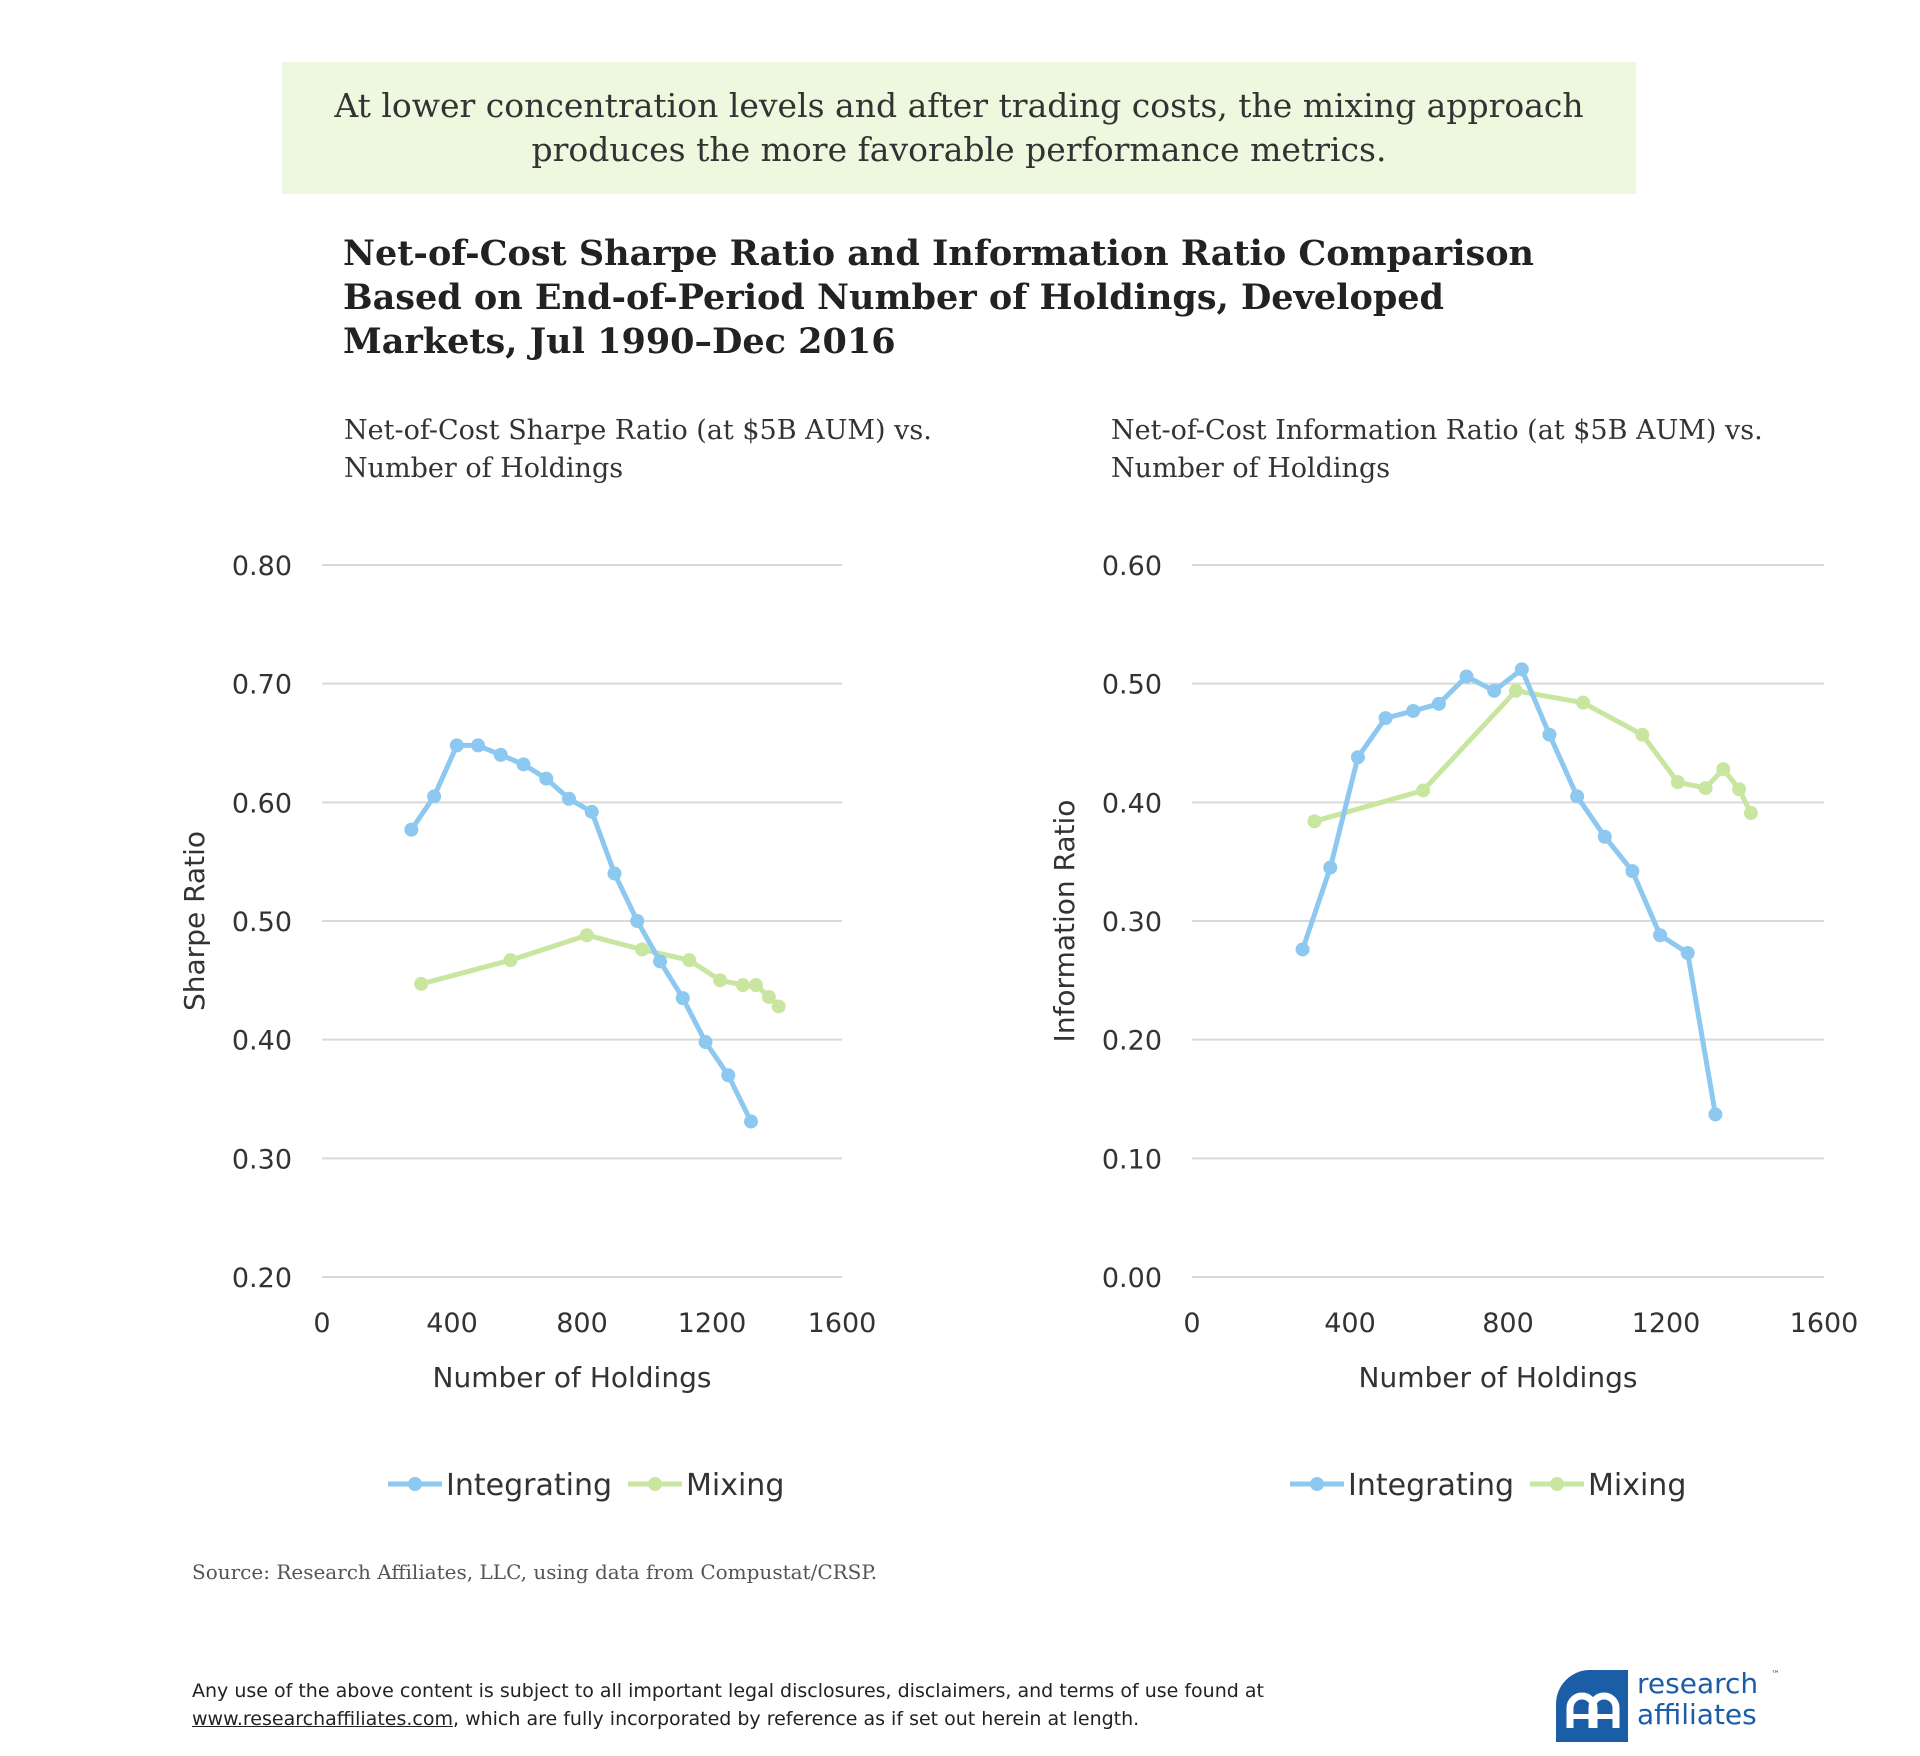 The width and height of the screenshot is (1920, 1756). I want to click on logo-trademark: ™, so click(1775, 1675).